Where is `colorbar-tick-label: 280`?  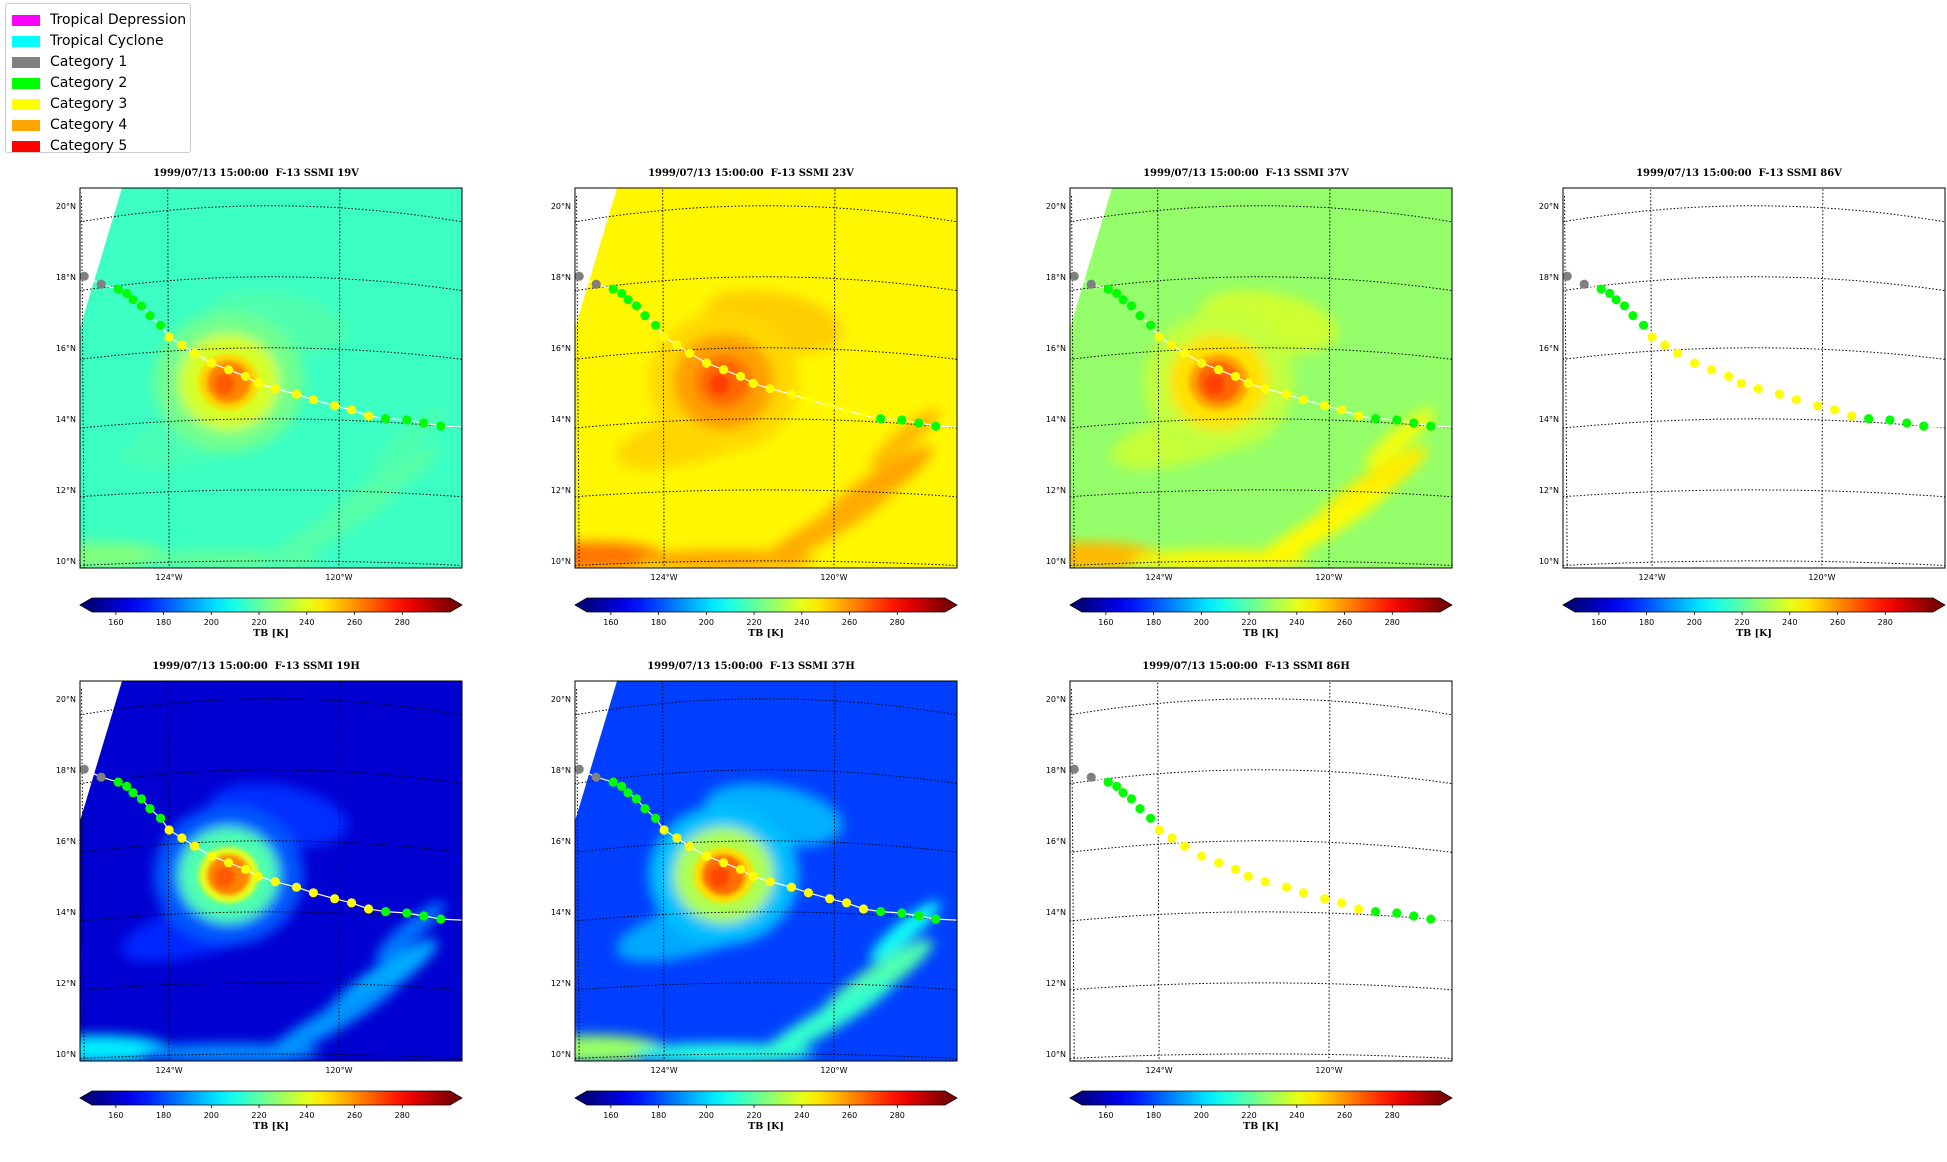
colorbar-tick-label: 280 is located at coordinates (402, 622).